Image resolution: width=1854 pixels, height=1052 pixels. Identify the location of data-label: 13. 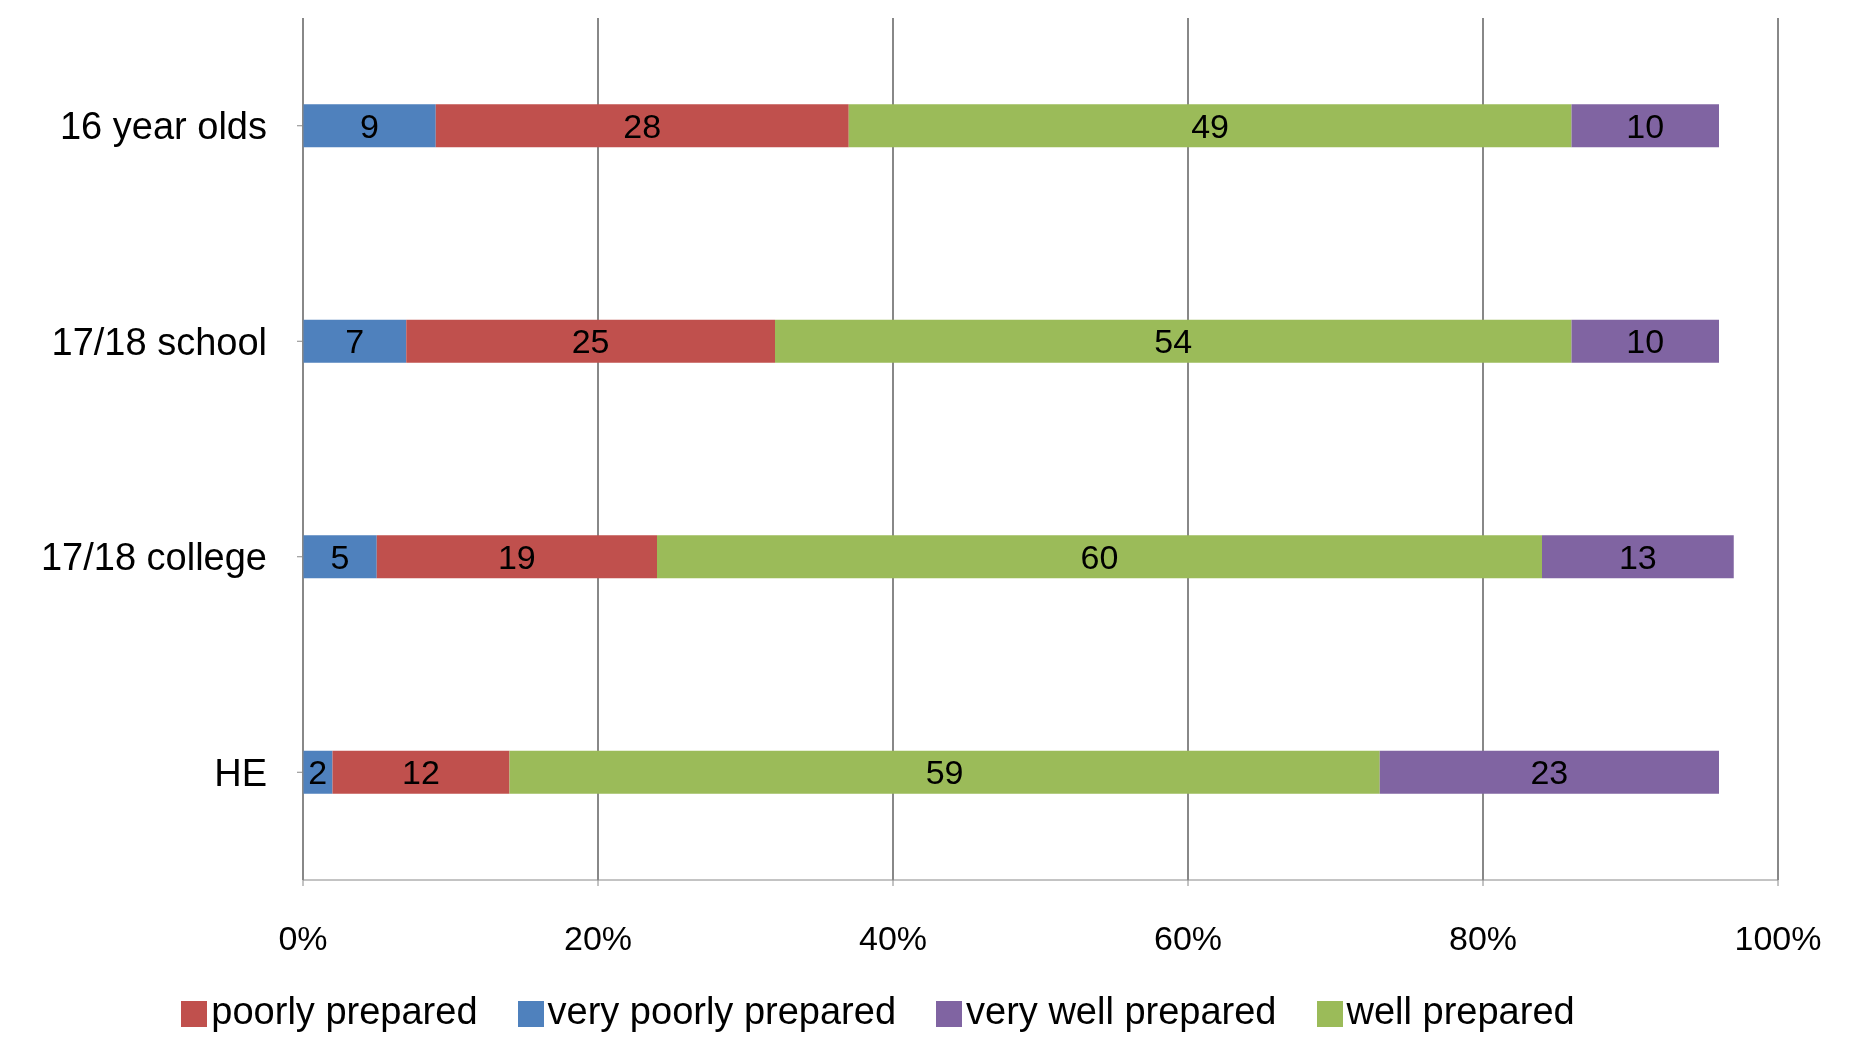
(1637, 556).